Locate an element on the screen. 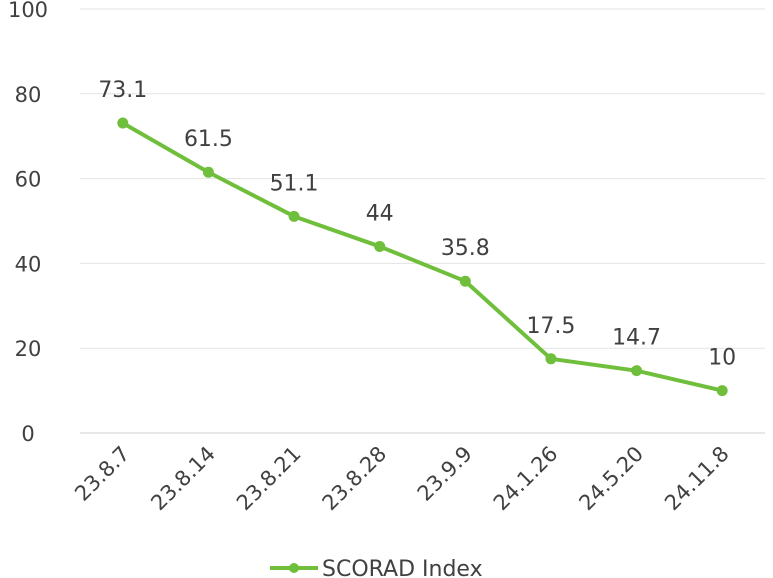 This screenshot has height=578, width=773. data-label: 44 is located at coordinates (380, 213).